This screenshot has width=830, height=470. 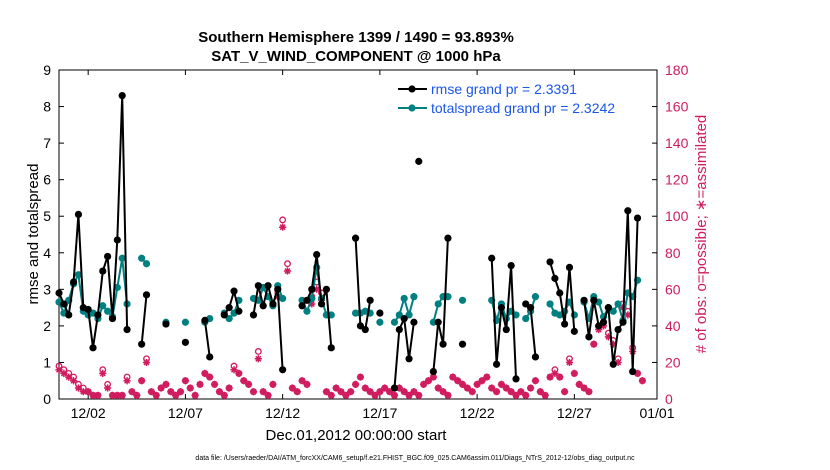 I want to click on right-tick-label: 0, so click(x=669, y=399).